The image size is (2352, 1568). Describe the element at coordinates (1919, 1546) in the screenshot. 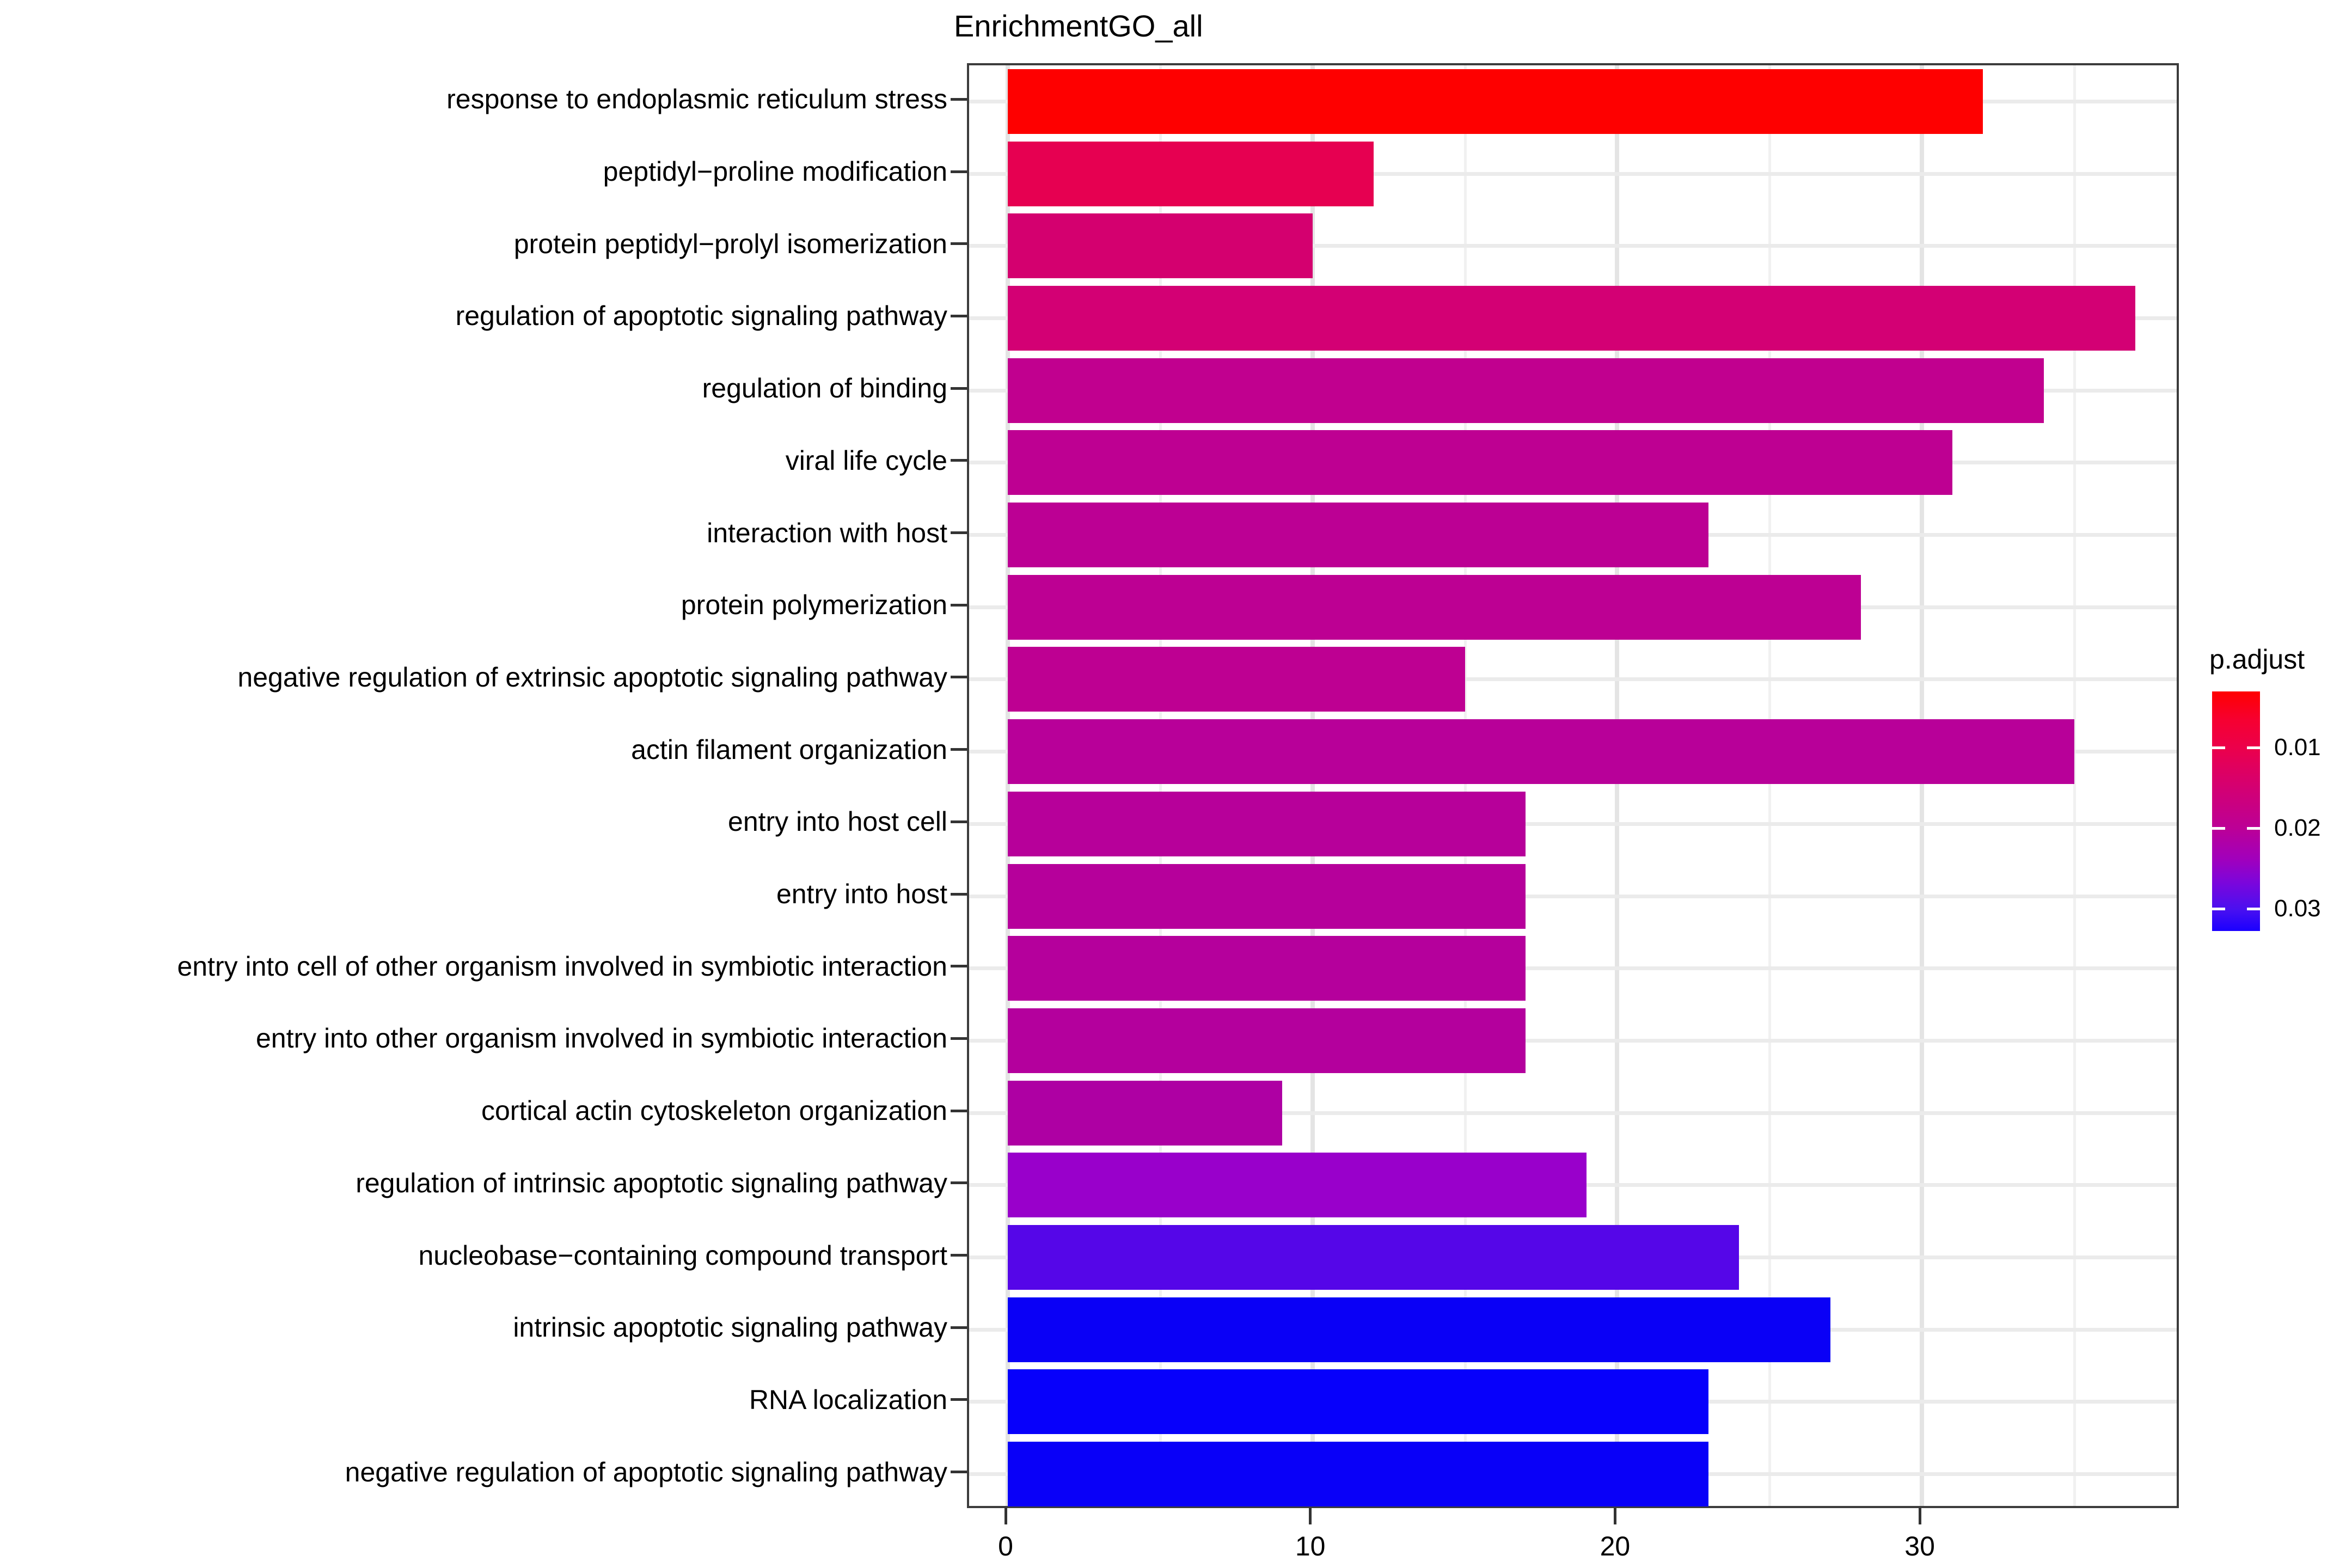

I see `x-axis-label: 30` at that location.